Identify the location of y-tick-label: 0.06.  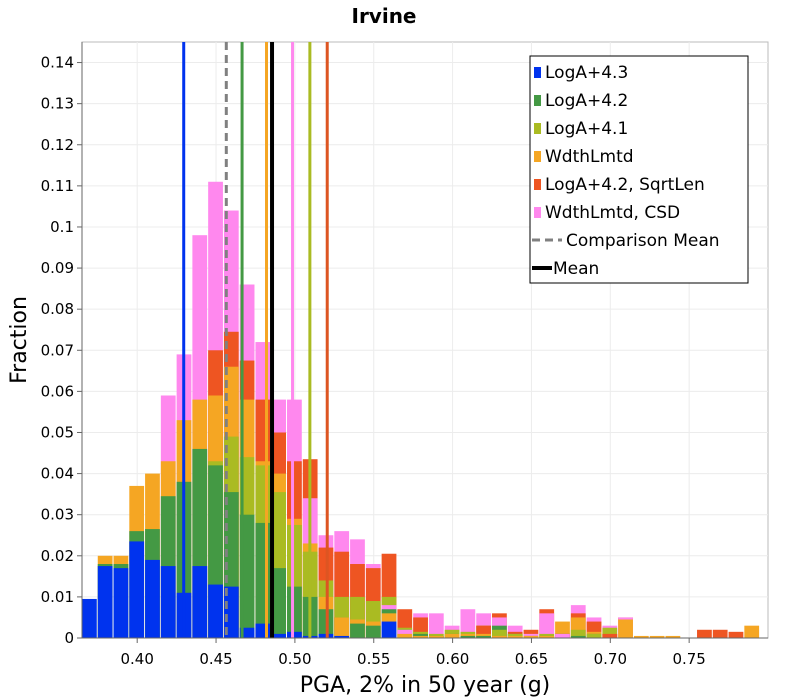
(57, 391).